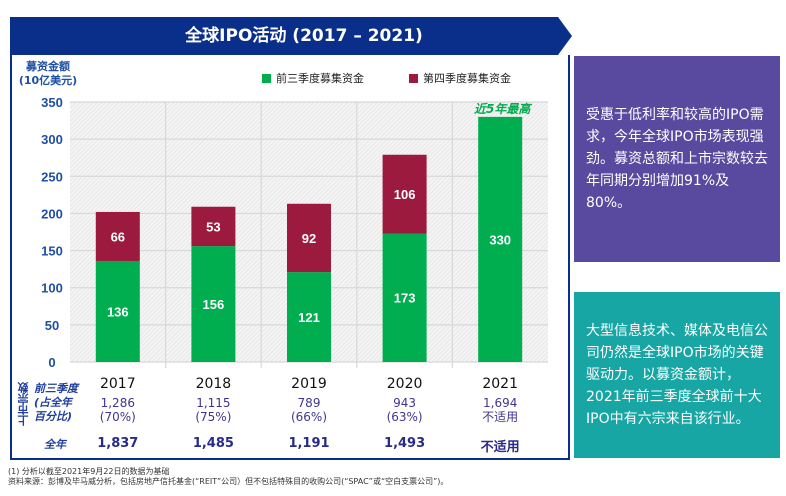 The width and height of the screenshot is (786, 496). Describe the element at coordinates (213, 384) in the screenshot. I see `year-label: 2018` at that location.